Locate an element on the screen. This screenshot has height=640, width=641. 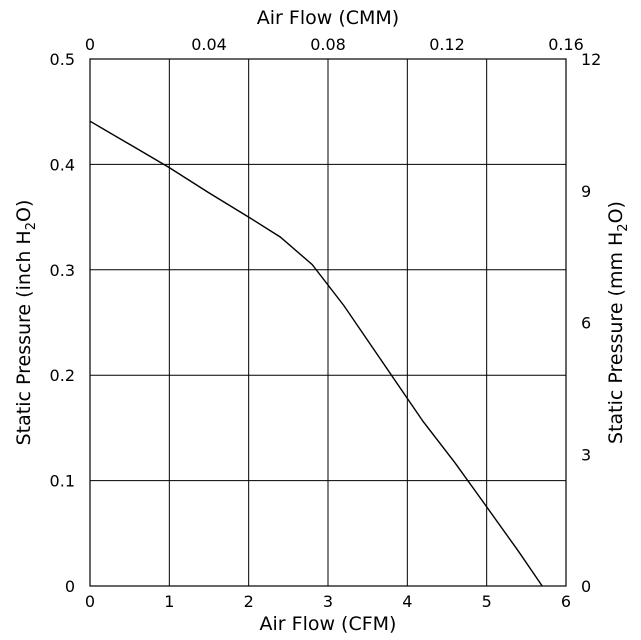
x-bottom-tick-label: 1 is located at coordinates (169, 601).